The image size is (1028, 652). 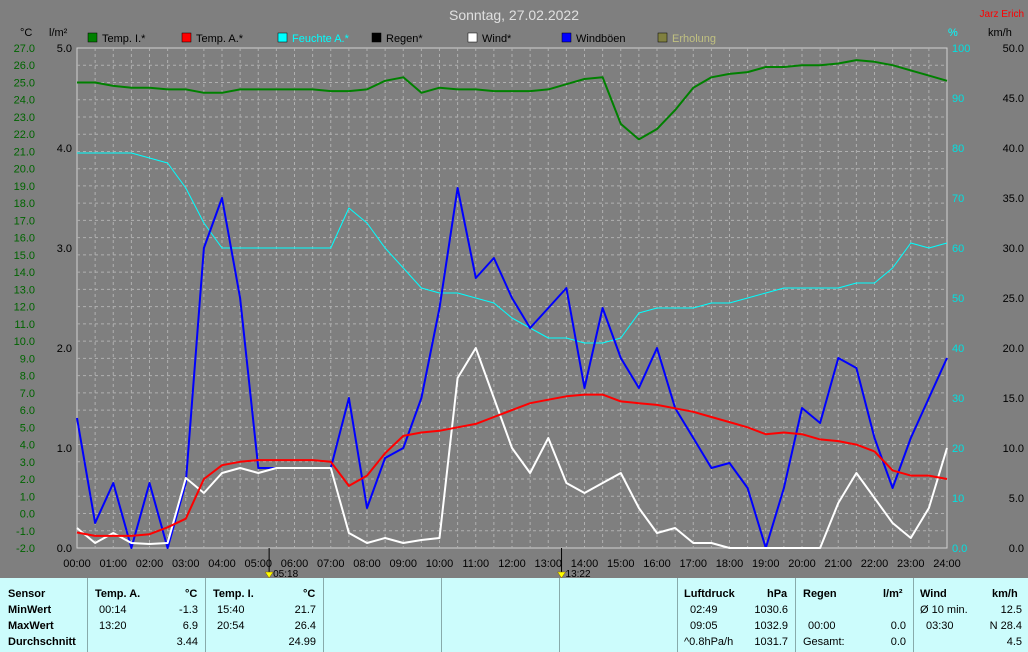 I want to click on x-tick-label: 20:00, so click(x=802, y=564).